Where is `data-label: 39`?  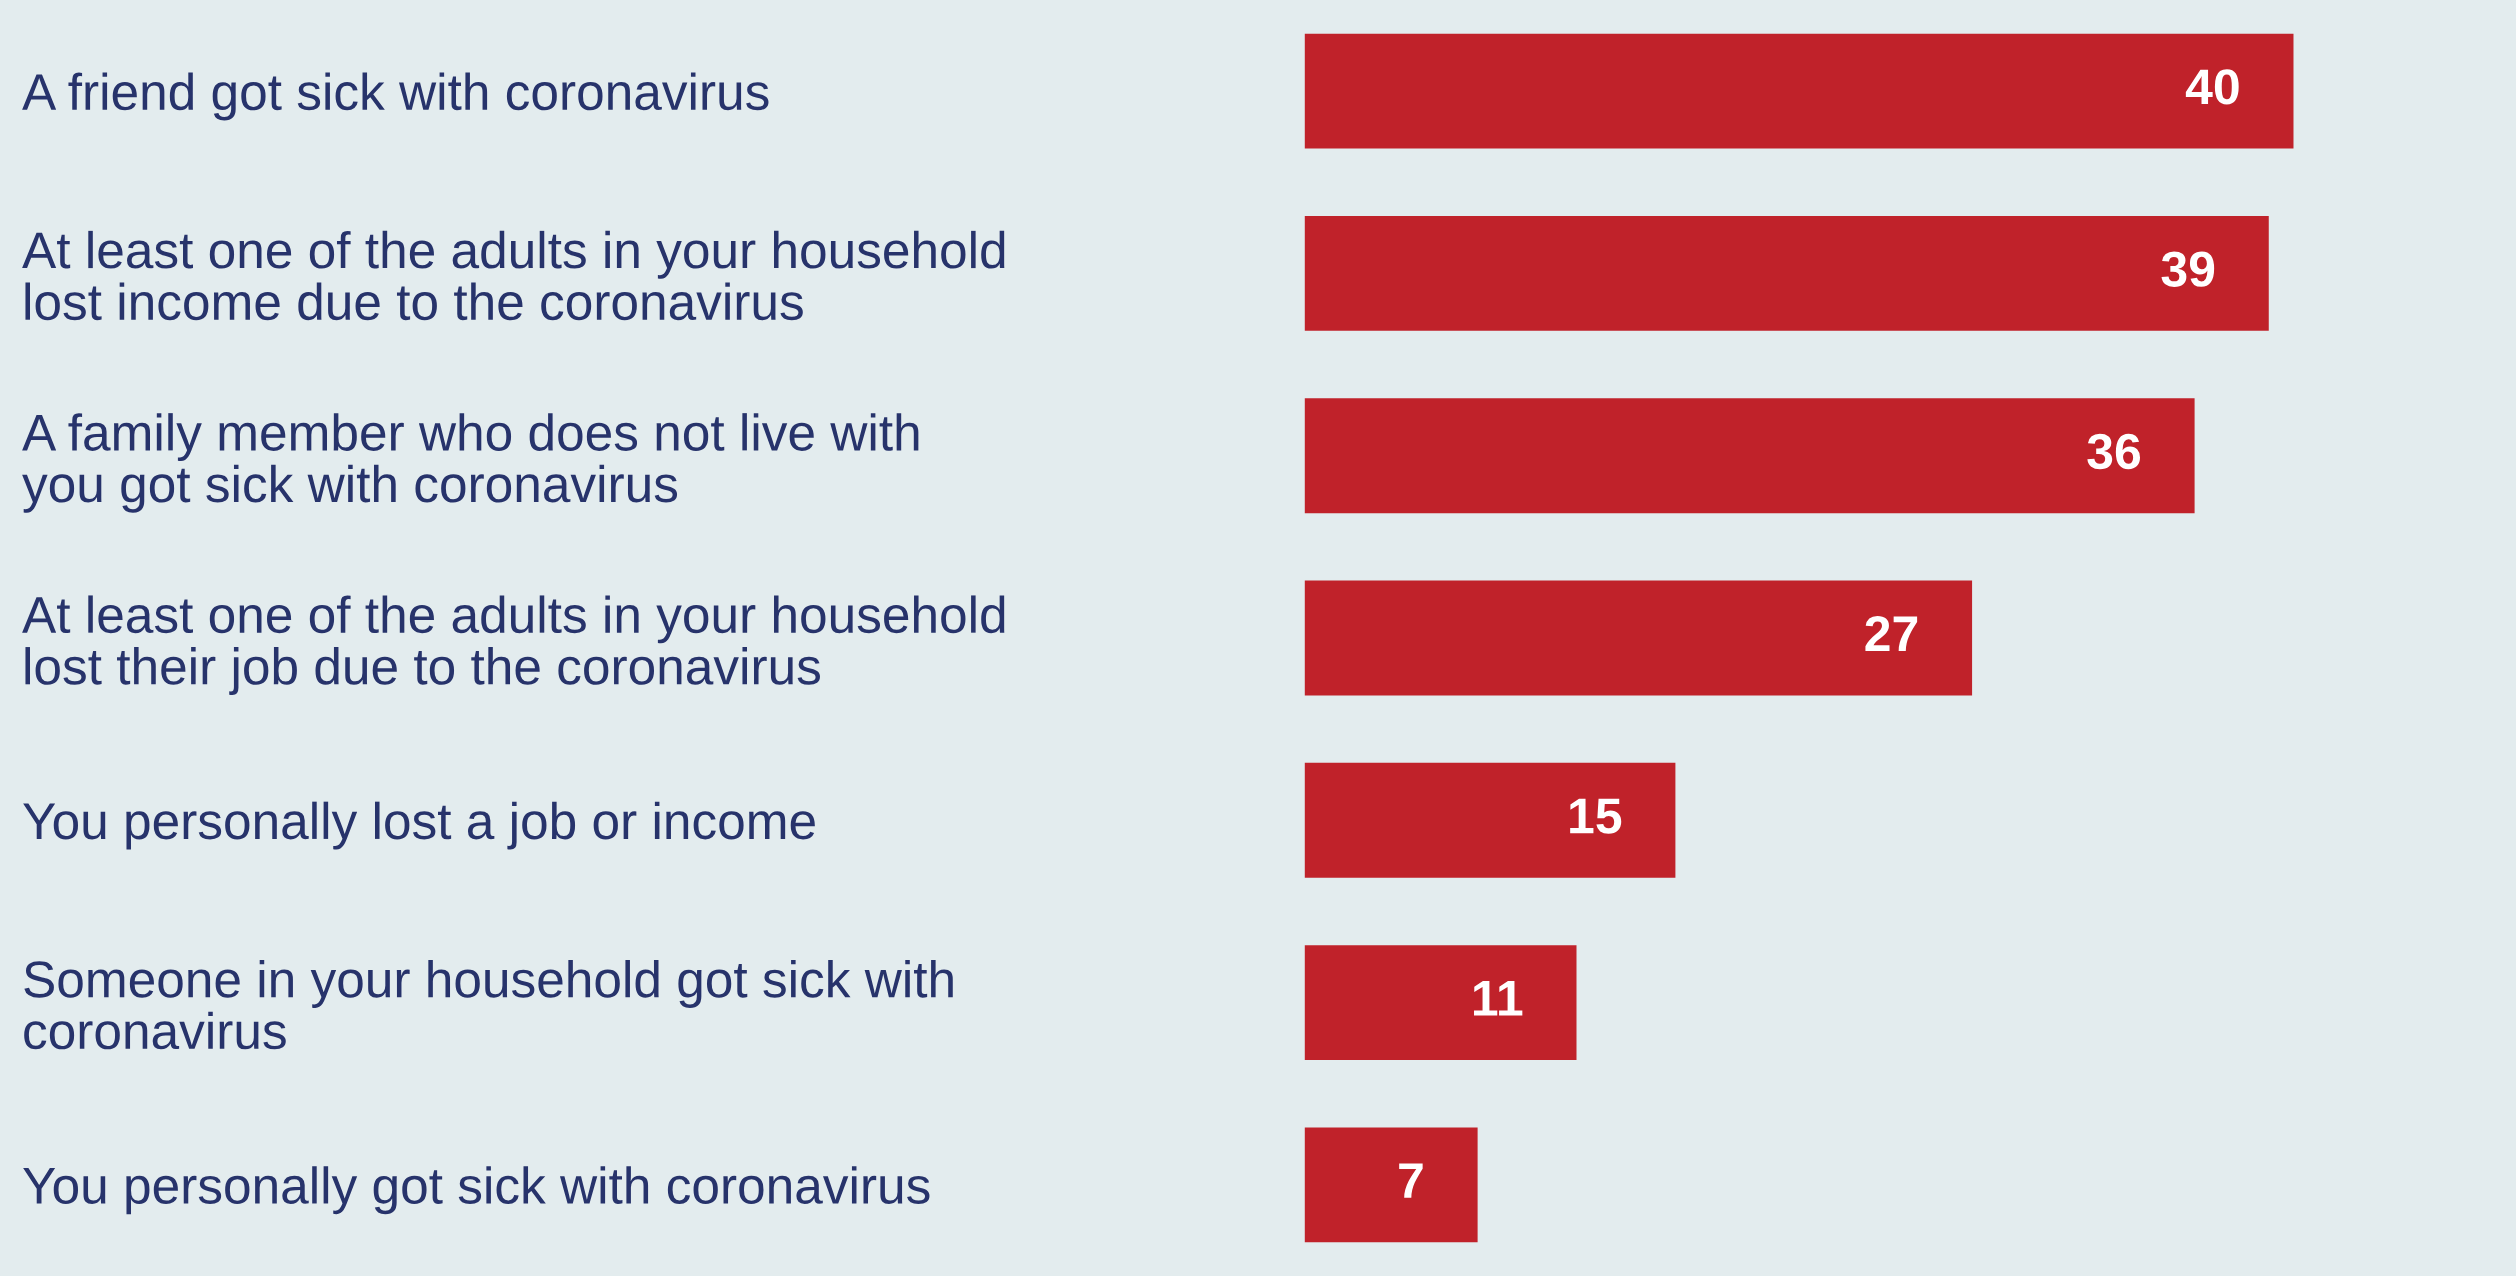 data-label: 39 is located at coordinates (2188, 269).